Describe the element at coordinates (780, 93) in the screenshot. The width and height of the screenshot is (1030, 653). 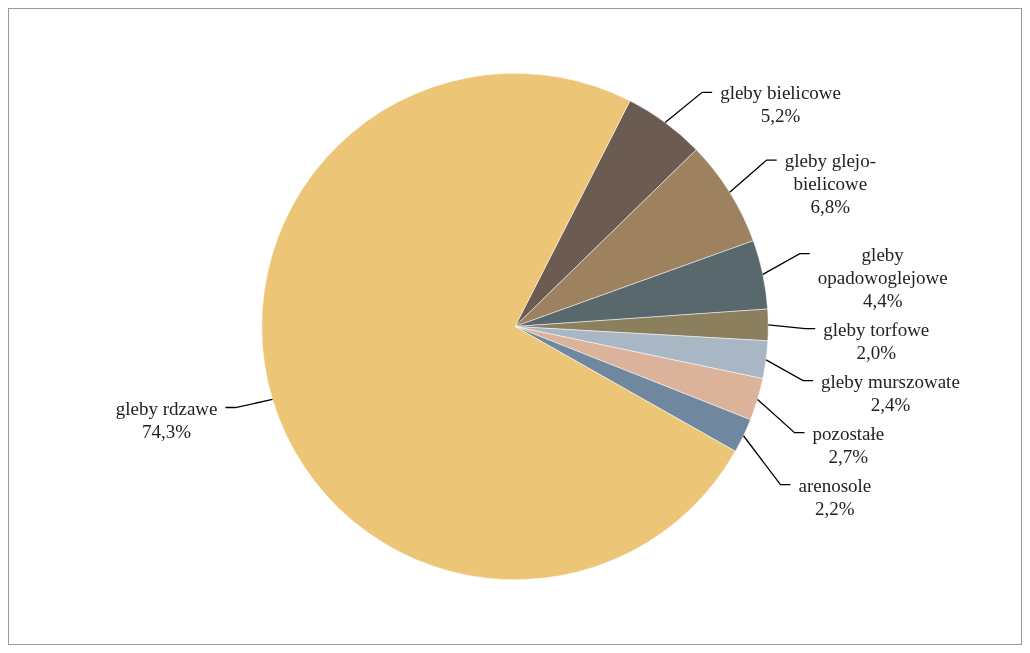
I see `slice-label: gleby bielicowe` at that location.